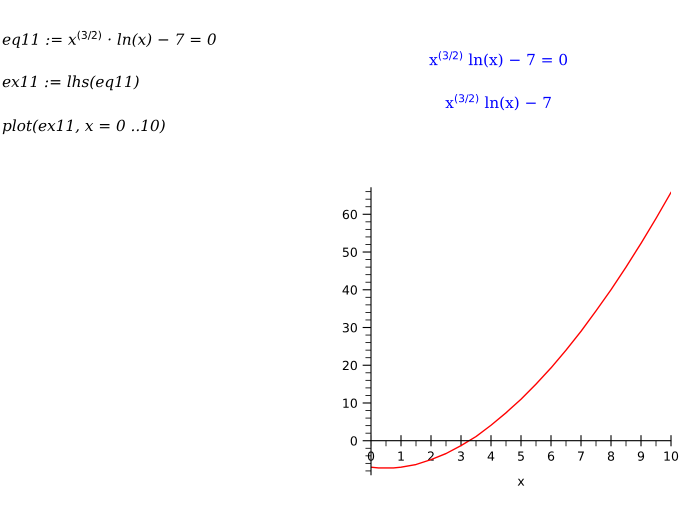  I want to click on x-tick-label: 8, so click(611, 456).